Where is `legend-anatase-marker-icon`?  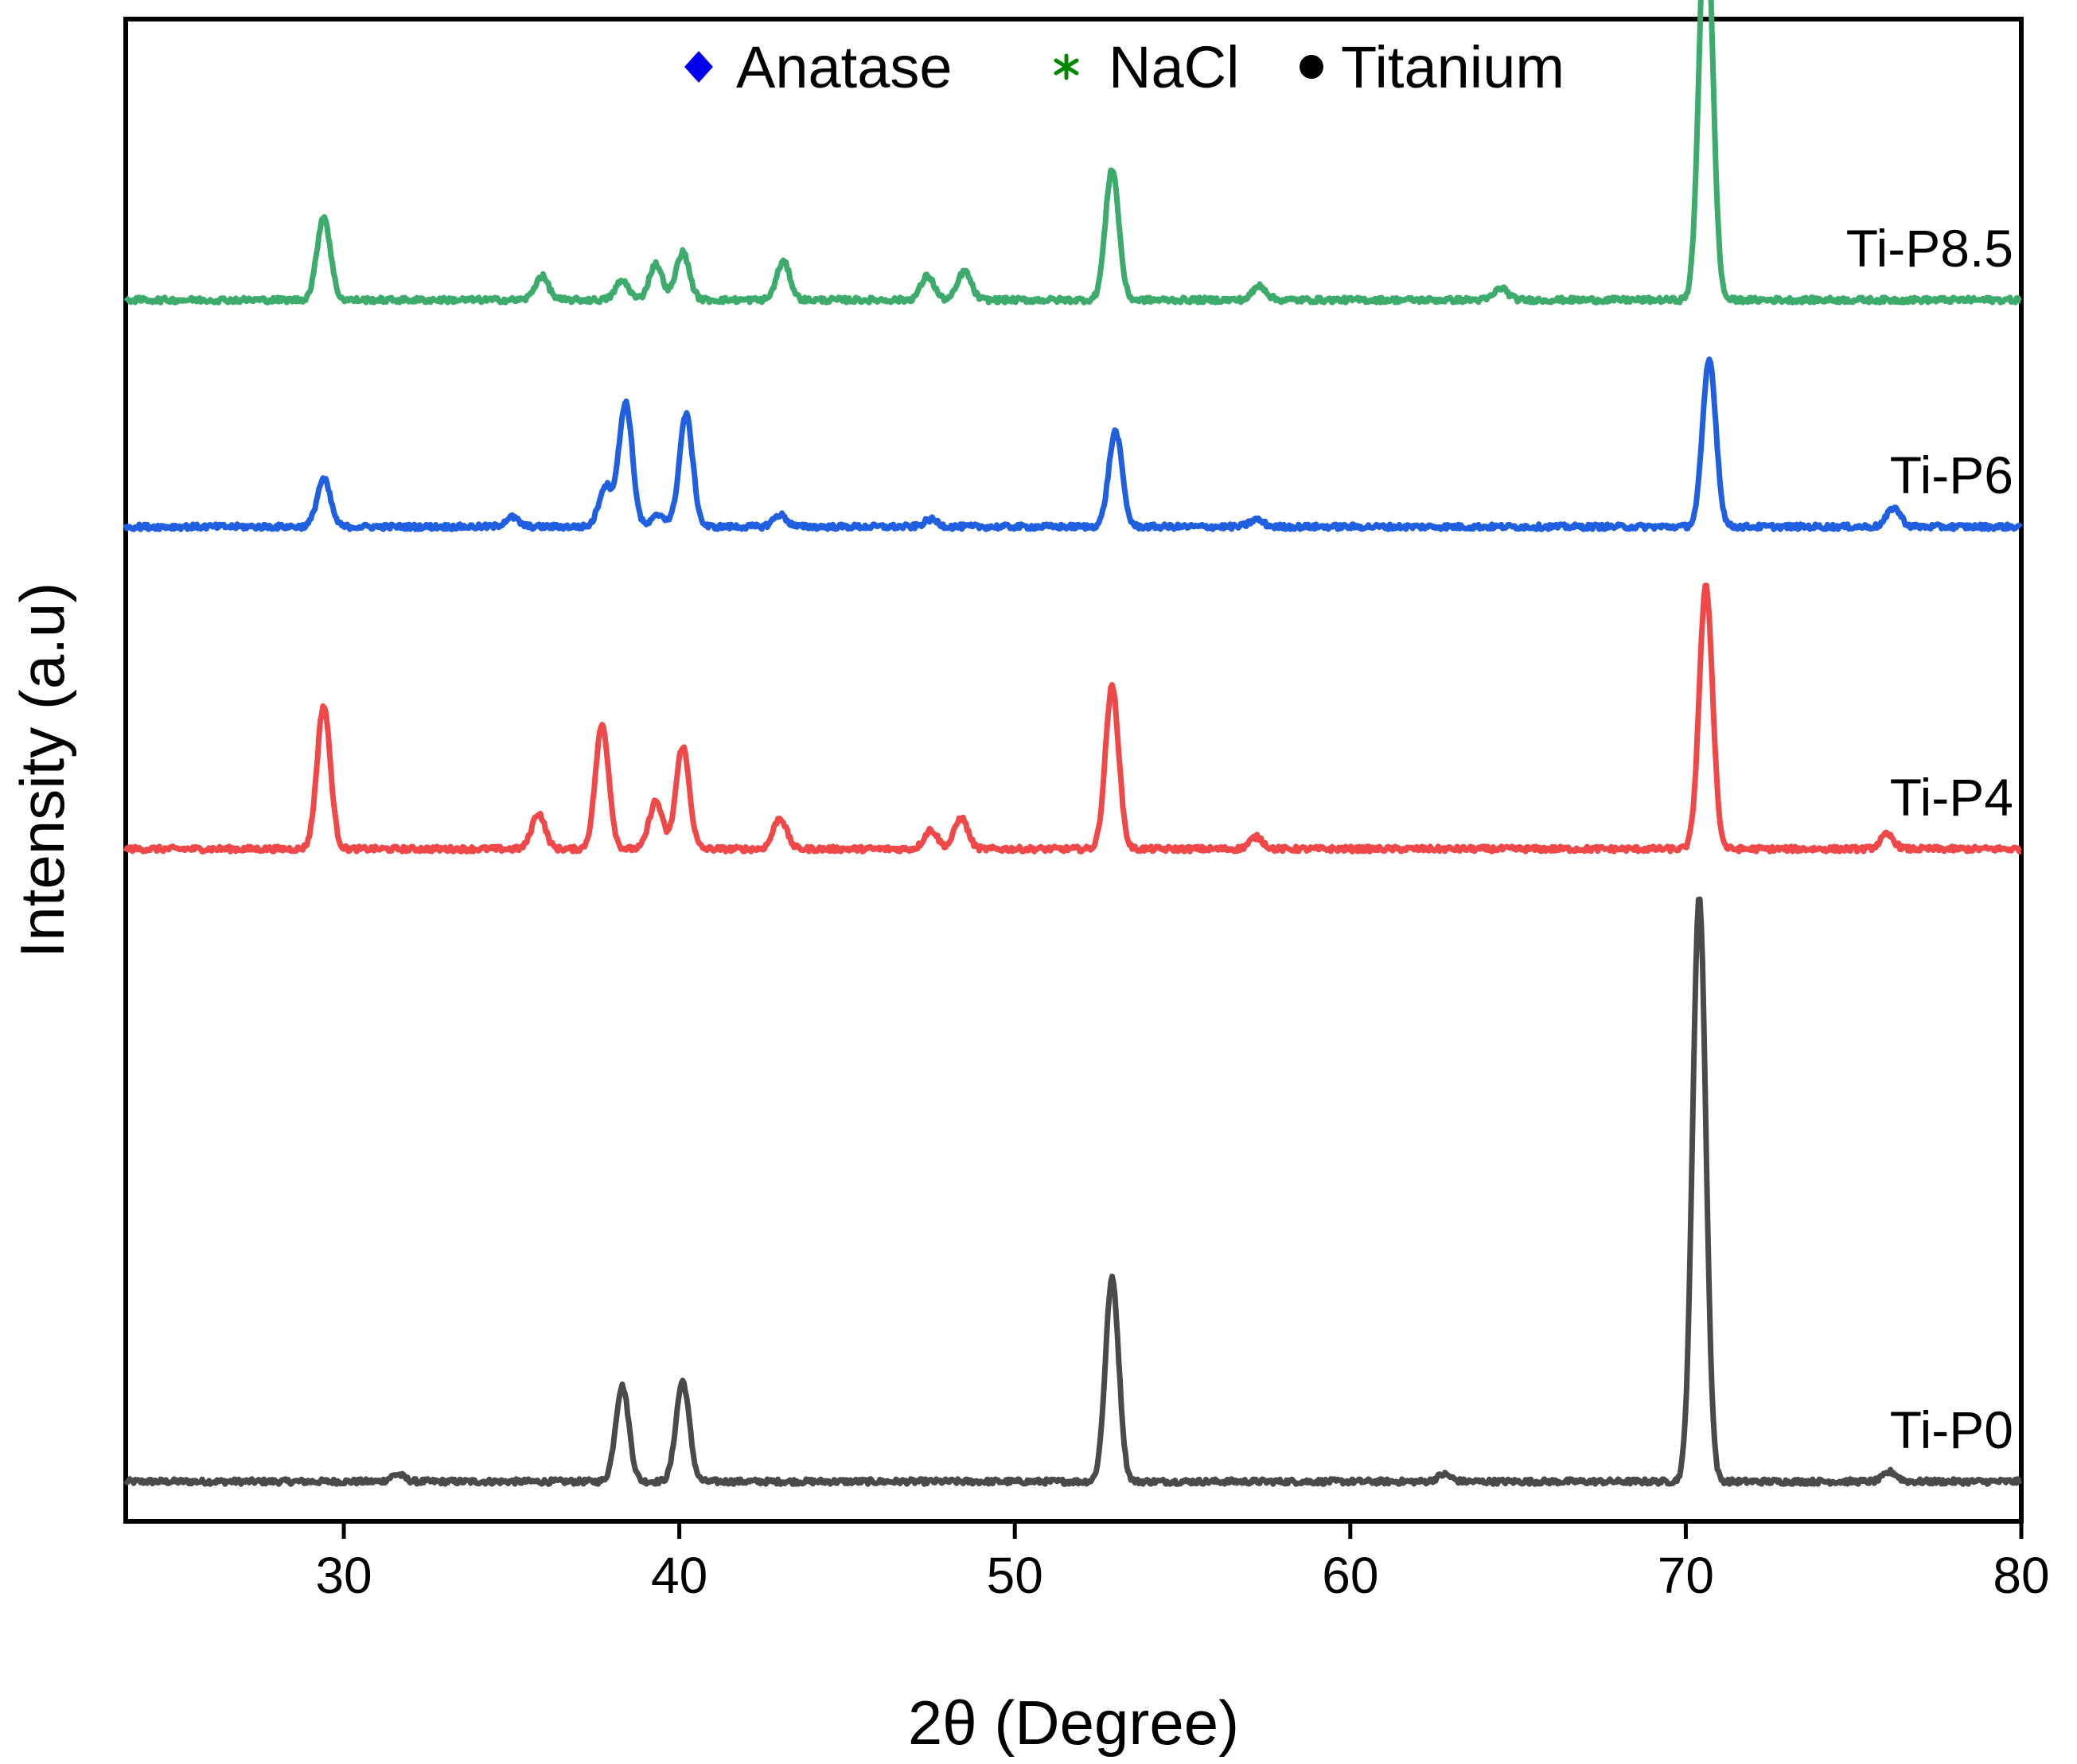 legend-anatase-marker-icon is located at coordinates (698, 67).